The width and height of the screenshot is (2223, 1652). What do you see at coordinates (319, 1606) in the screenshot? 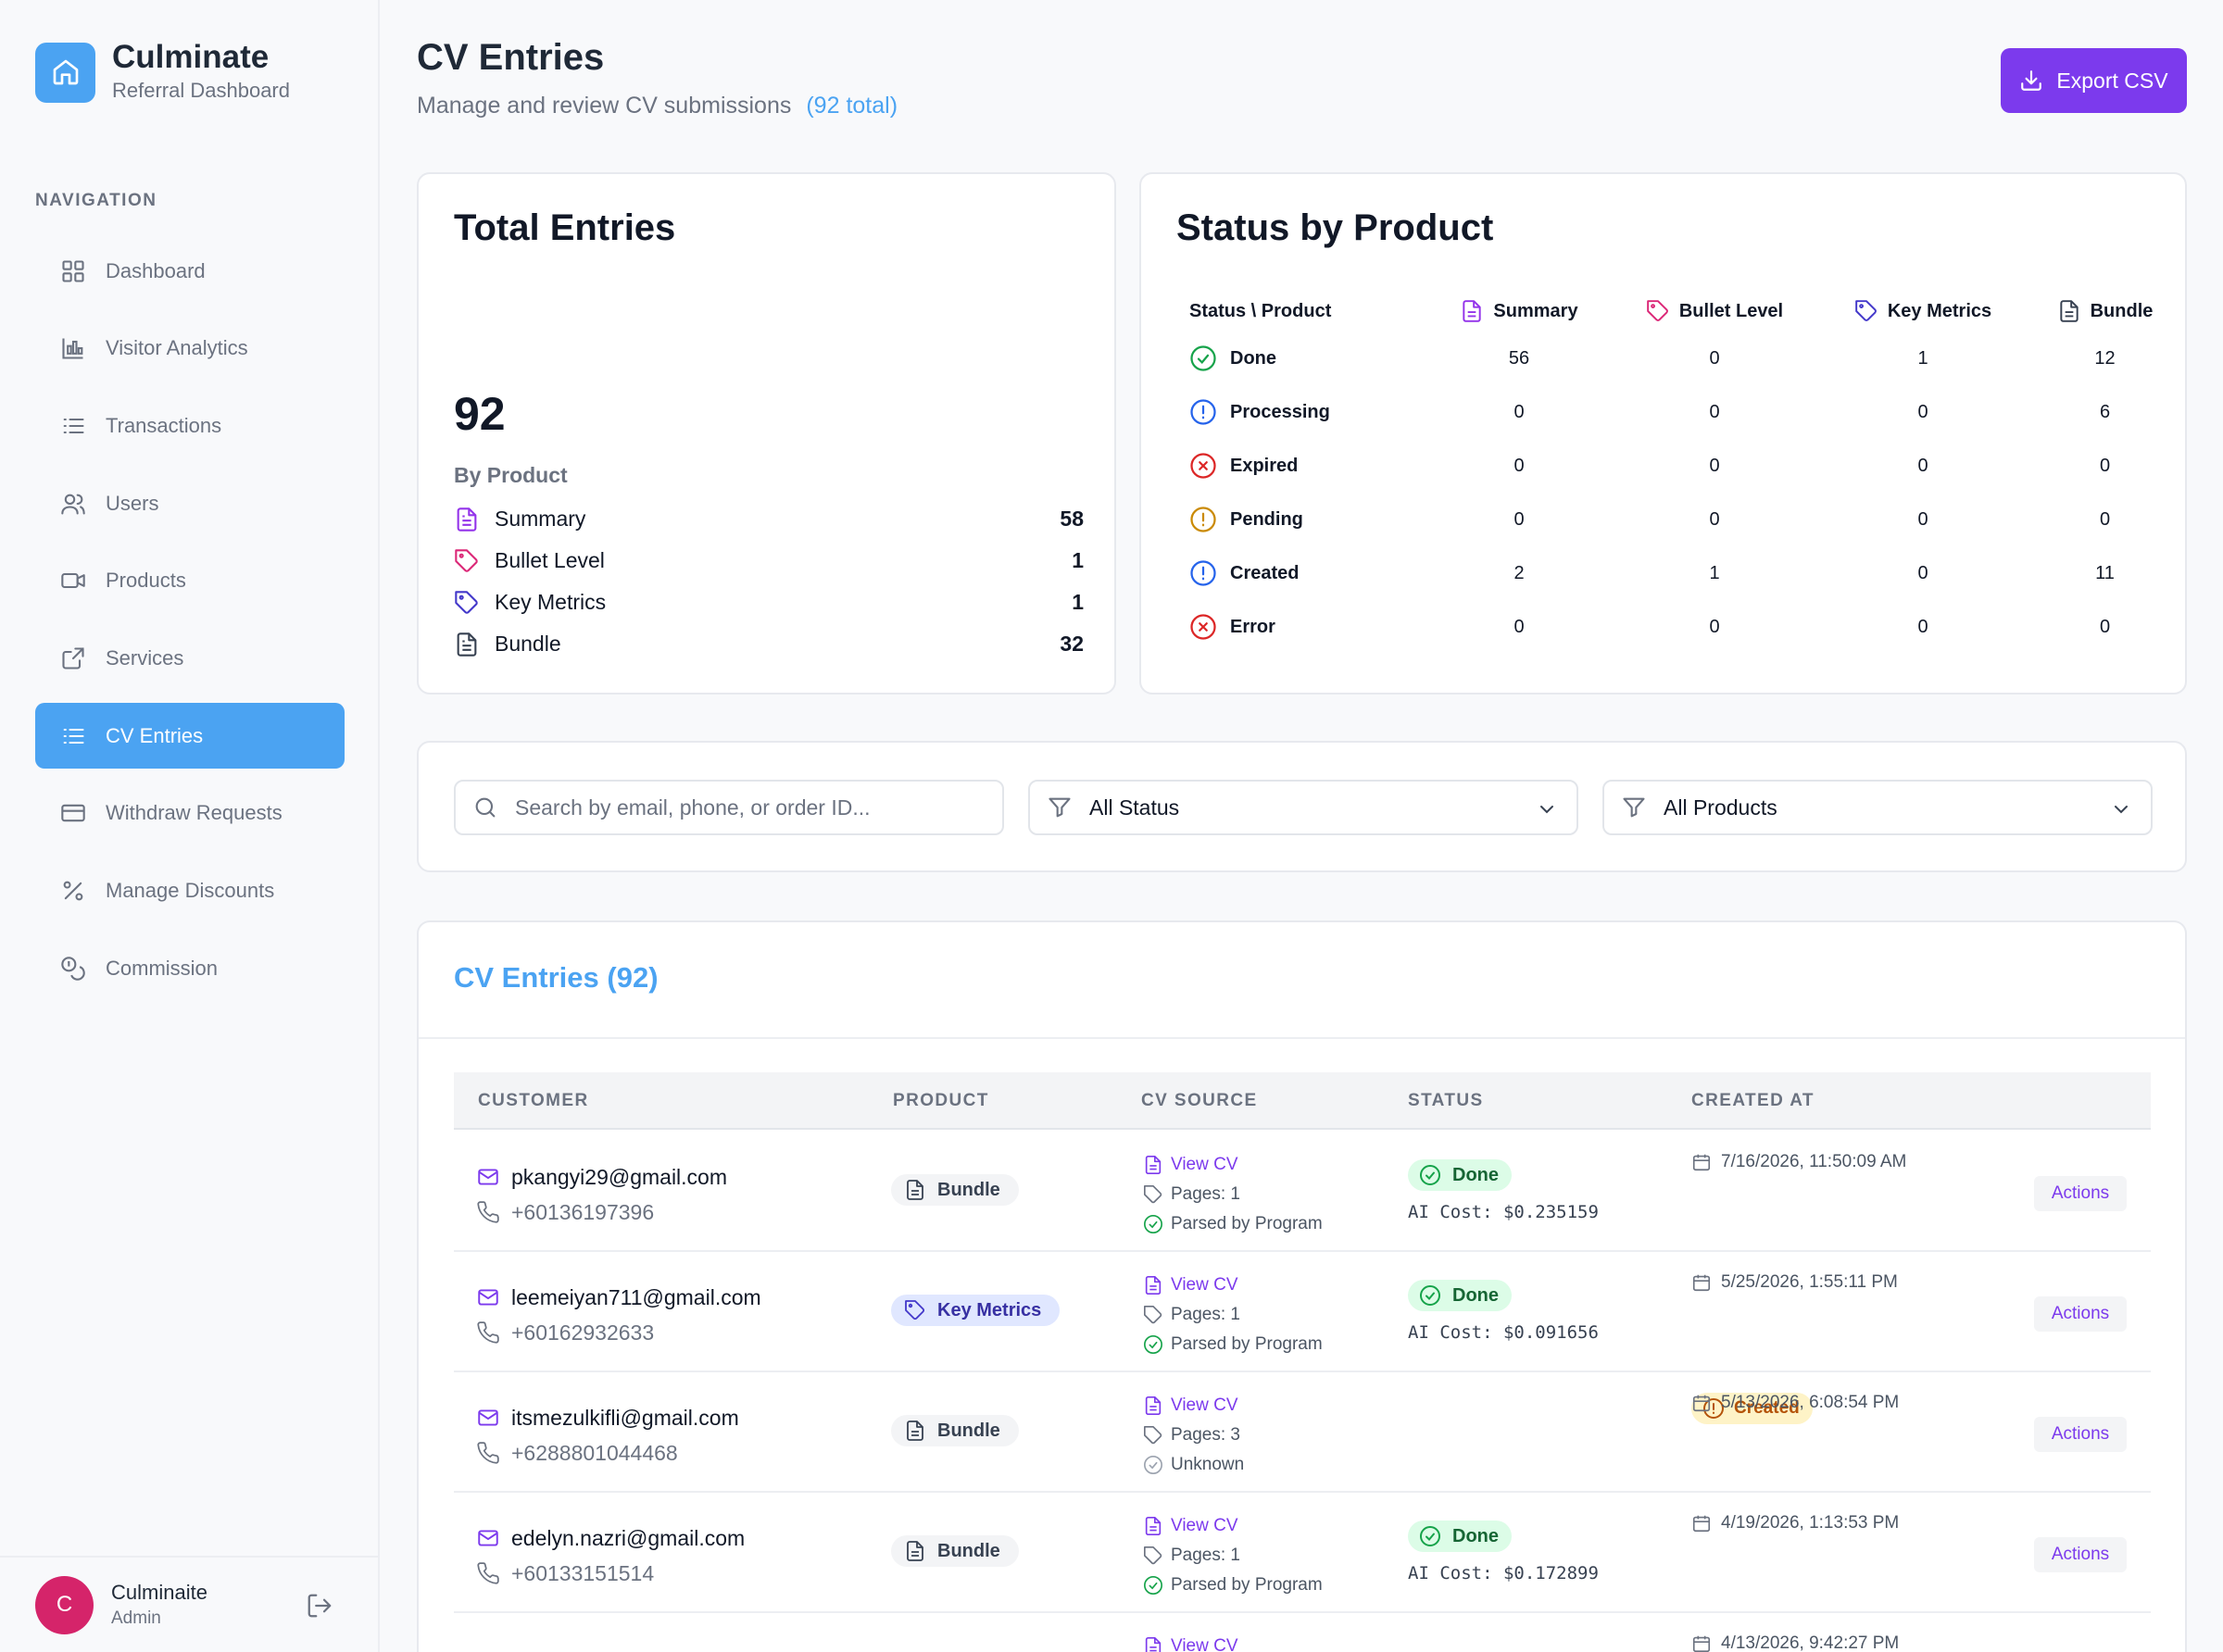
I see `logout-icon` at bounding box center [319, 1606].